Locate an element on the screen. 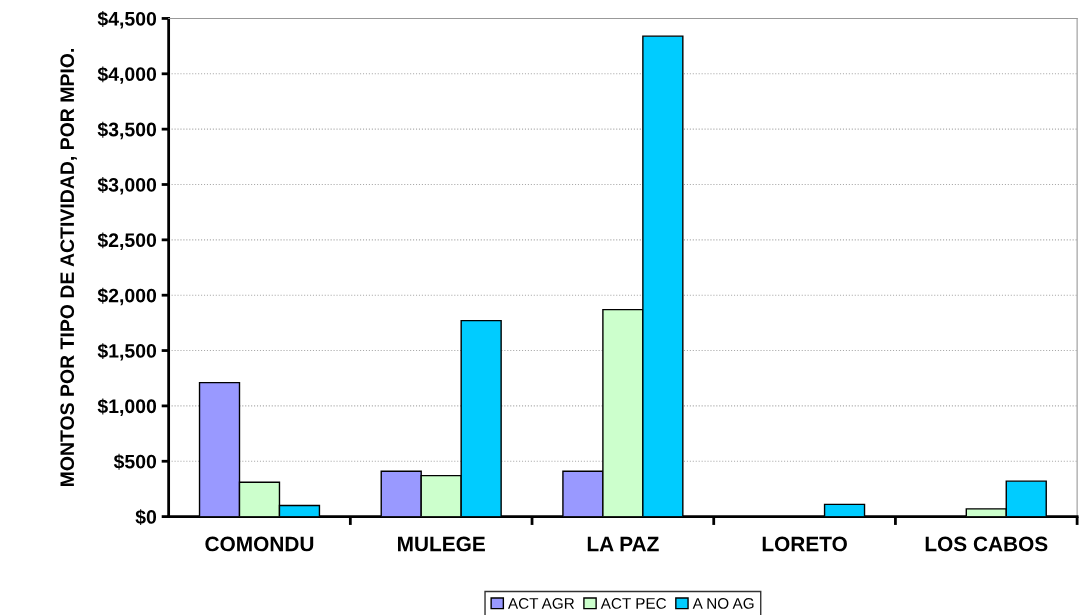  y-axis-title: MONTOS POR TIPO DE ACTIVIDAD, POR MPIO. is located at coordinates (68, 268).